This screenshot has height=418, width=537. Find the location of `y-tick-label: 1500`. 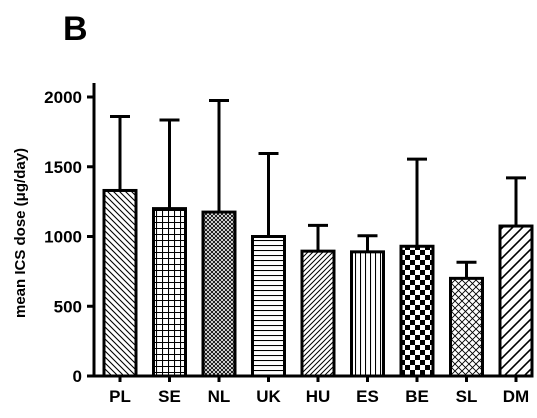

y-tick-label: 1500 is located at coordinates (63, 167).